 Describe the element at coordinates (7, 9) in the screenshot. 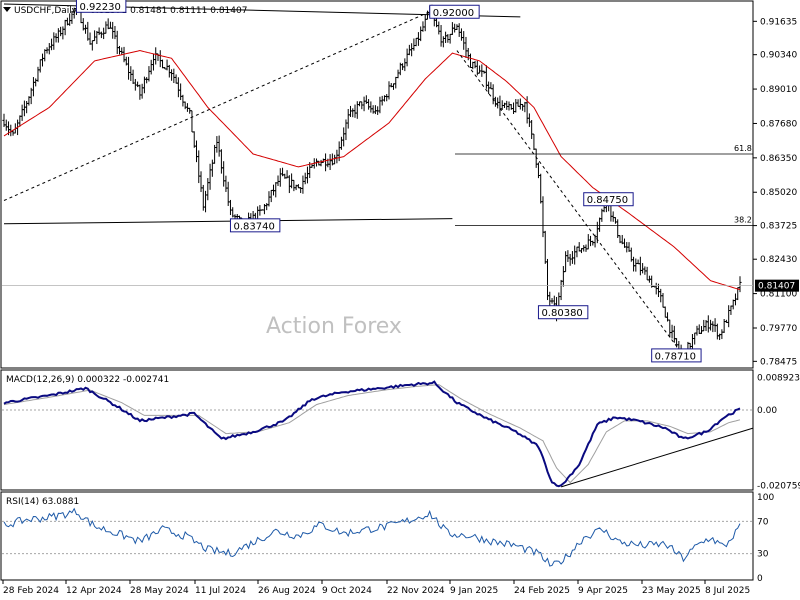

I see `dropdown-triangle-icon` at that location.